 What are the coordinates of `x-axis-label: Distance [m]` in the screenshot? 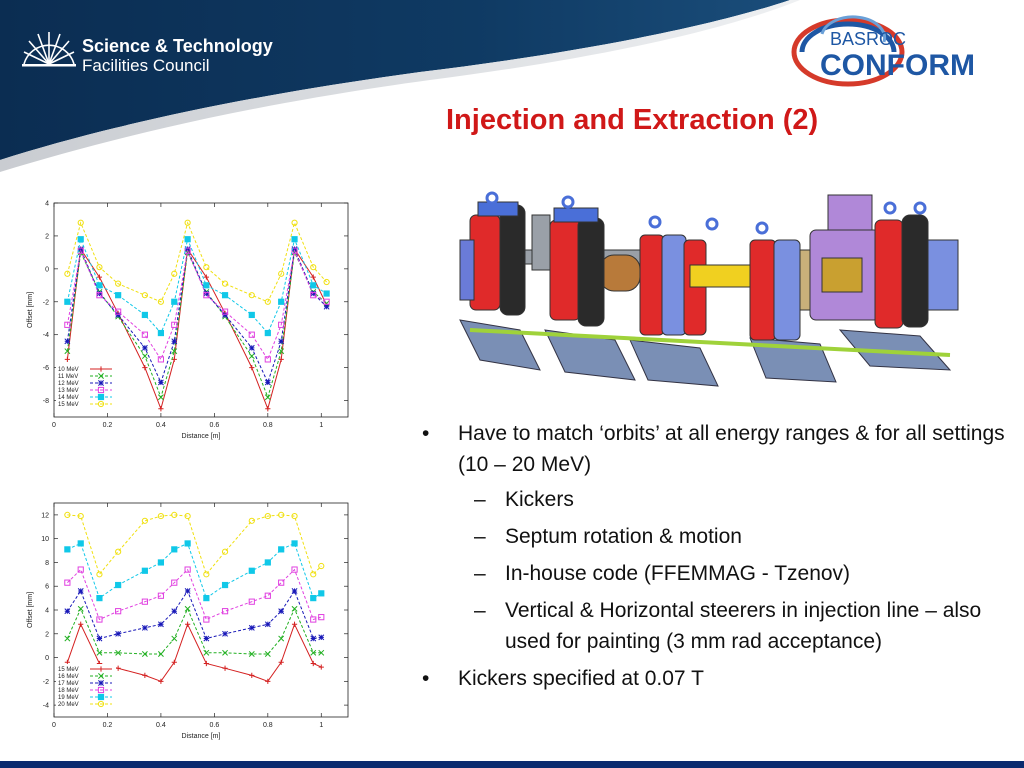 It's located at (201, 436).